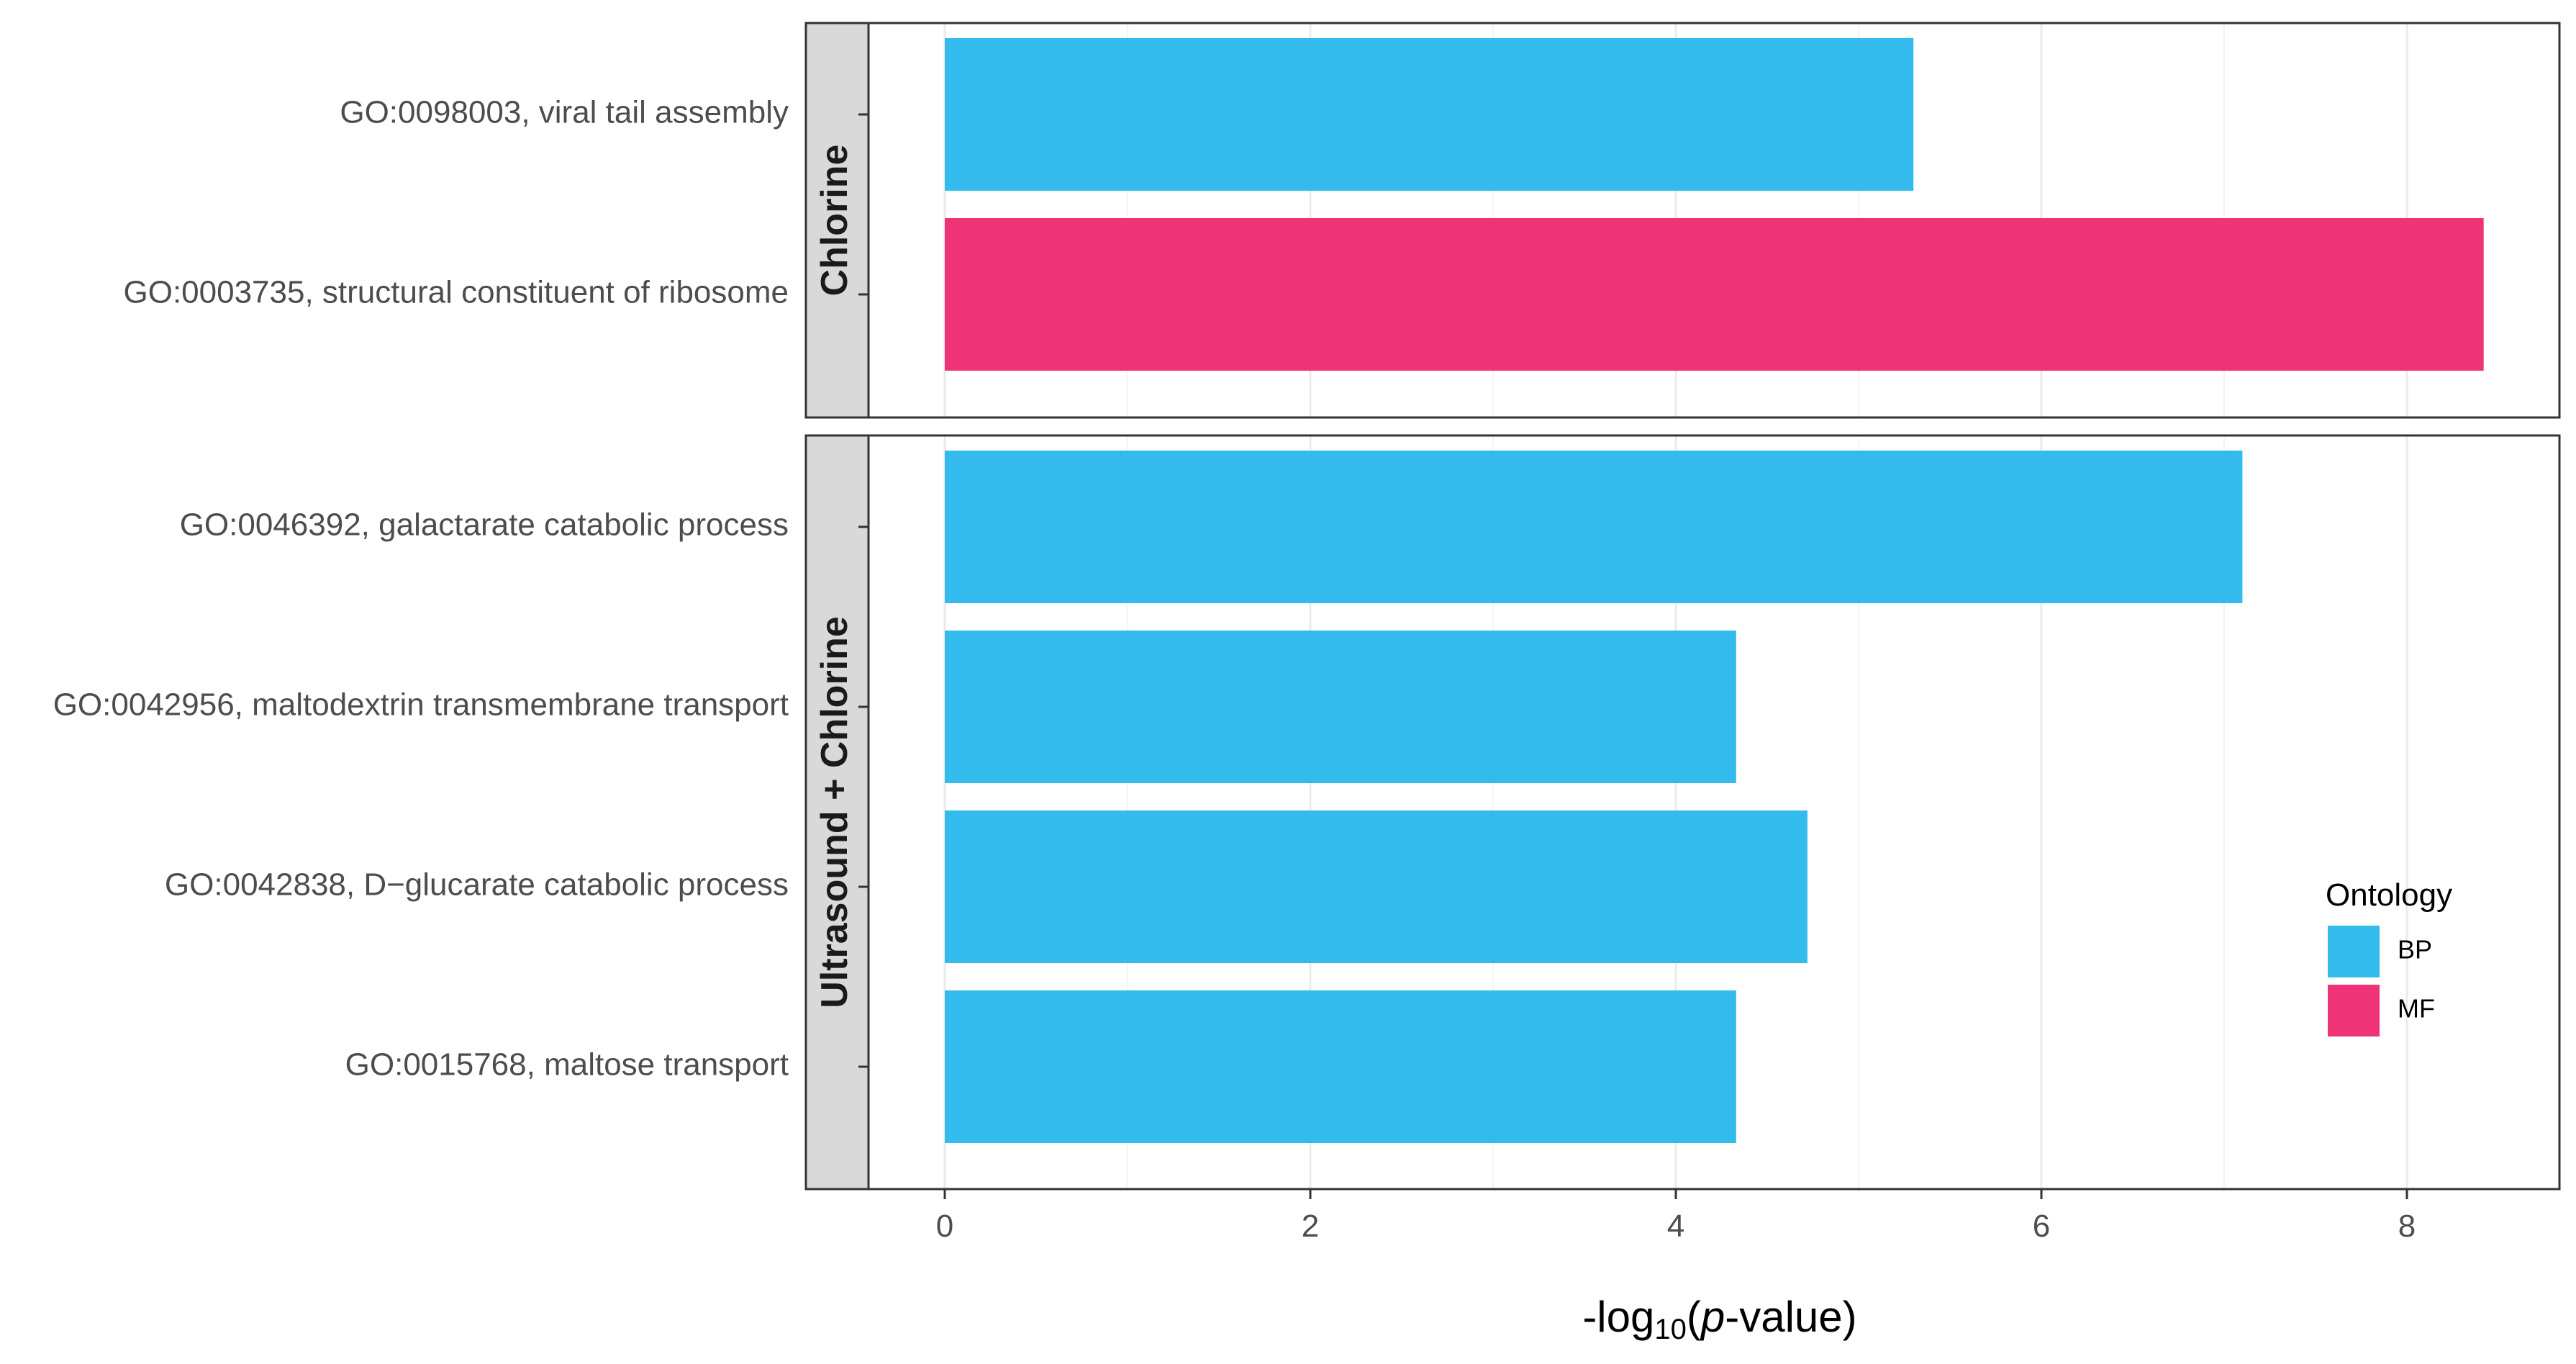 The width and height of the screenshot is (2576, 1364). Describe the element at coordinates (1618, 1317) in the screenshot. I see `x-title-pre: -log` at that location.